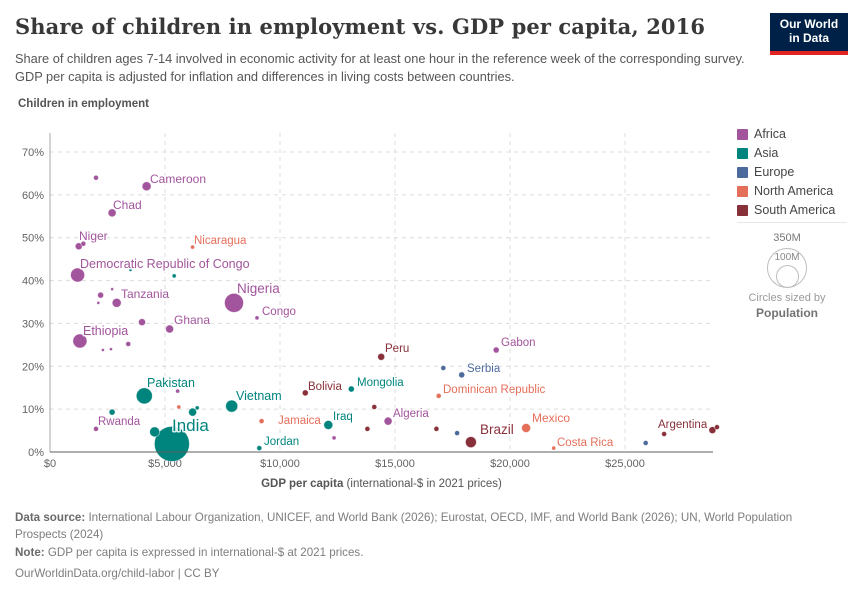  Describe the element at coordinates (171, 443) in the screenshot. I see `data-point-india` at that location.